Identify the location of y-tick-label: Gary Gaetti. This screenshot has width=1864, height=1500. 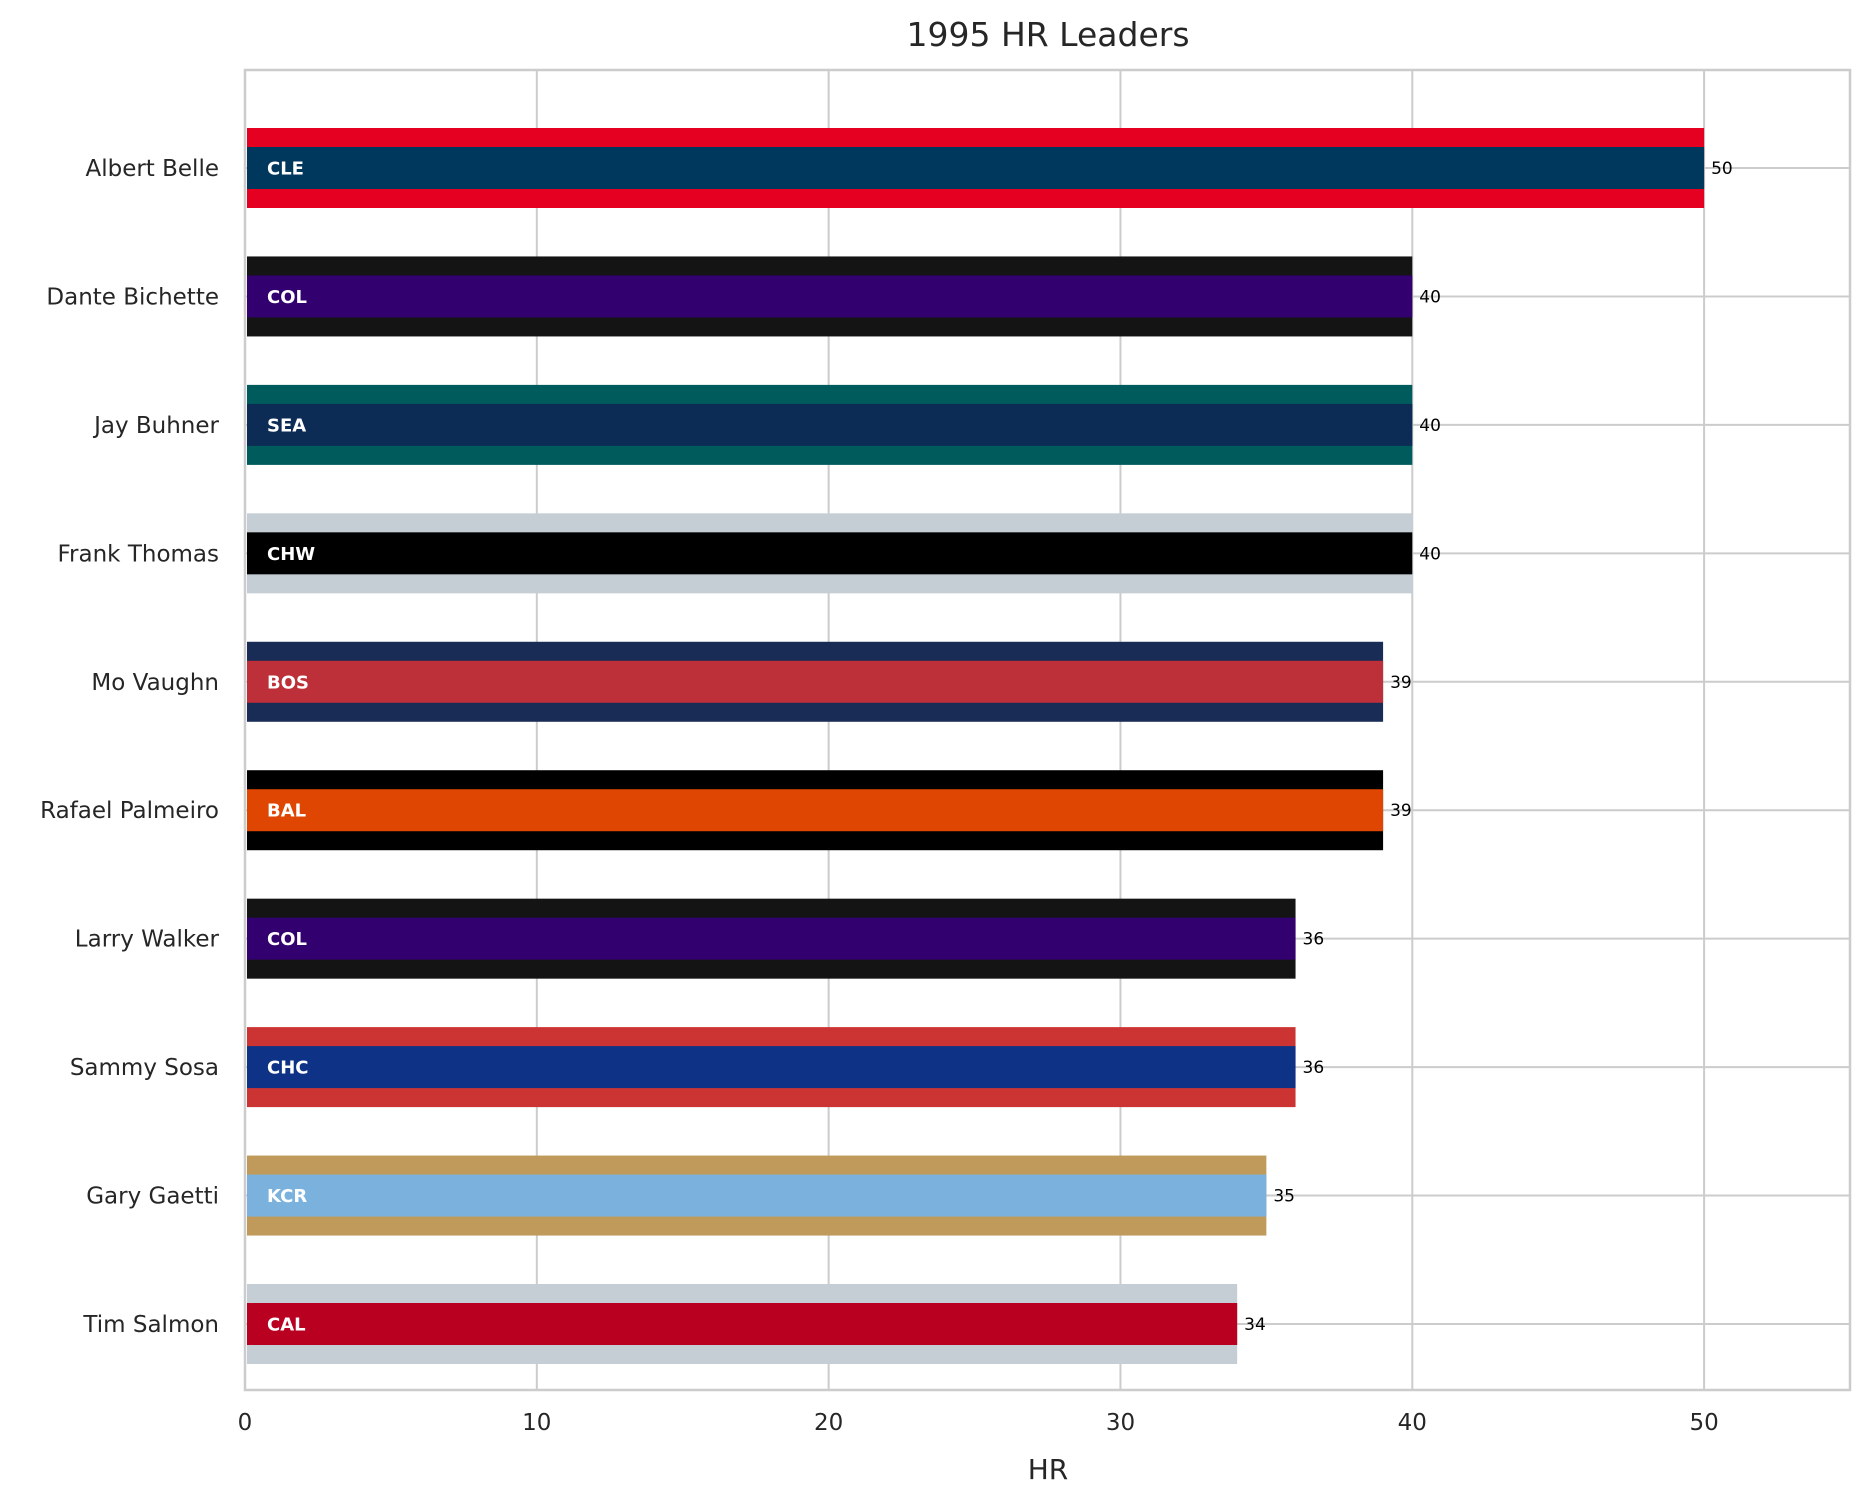
(152, 1197).